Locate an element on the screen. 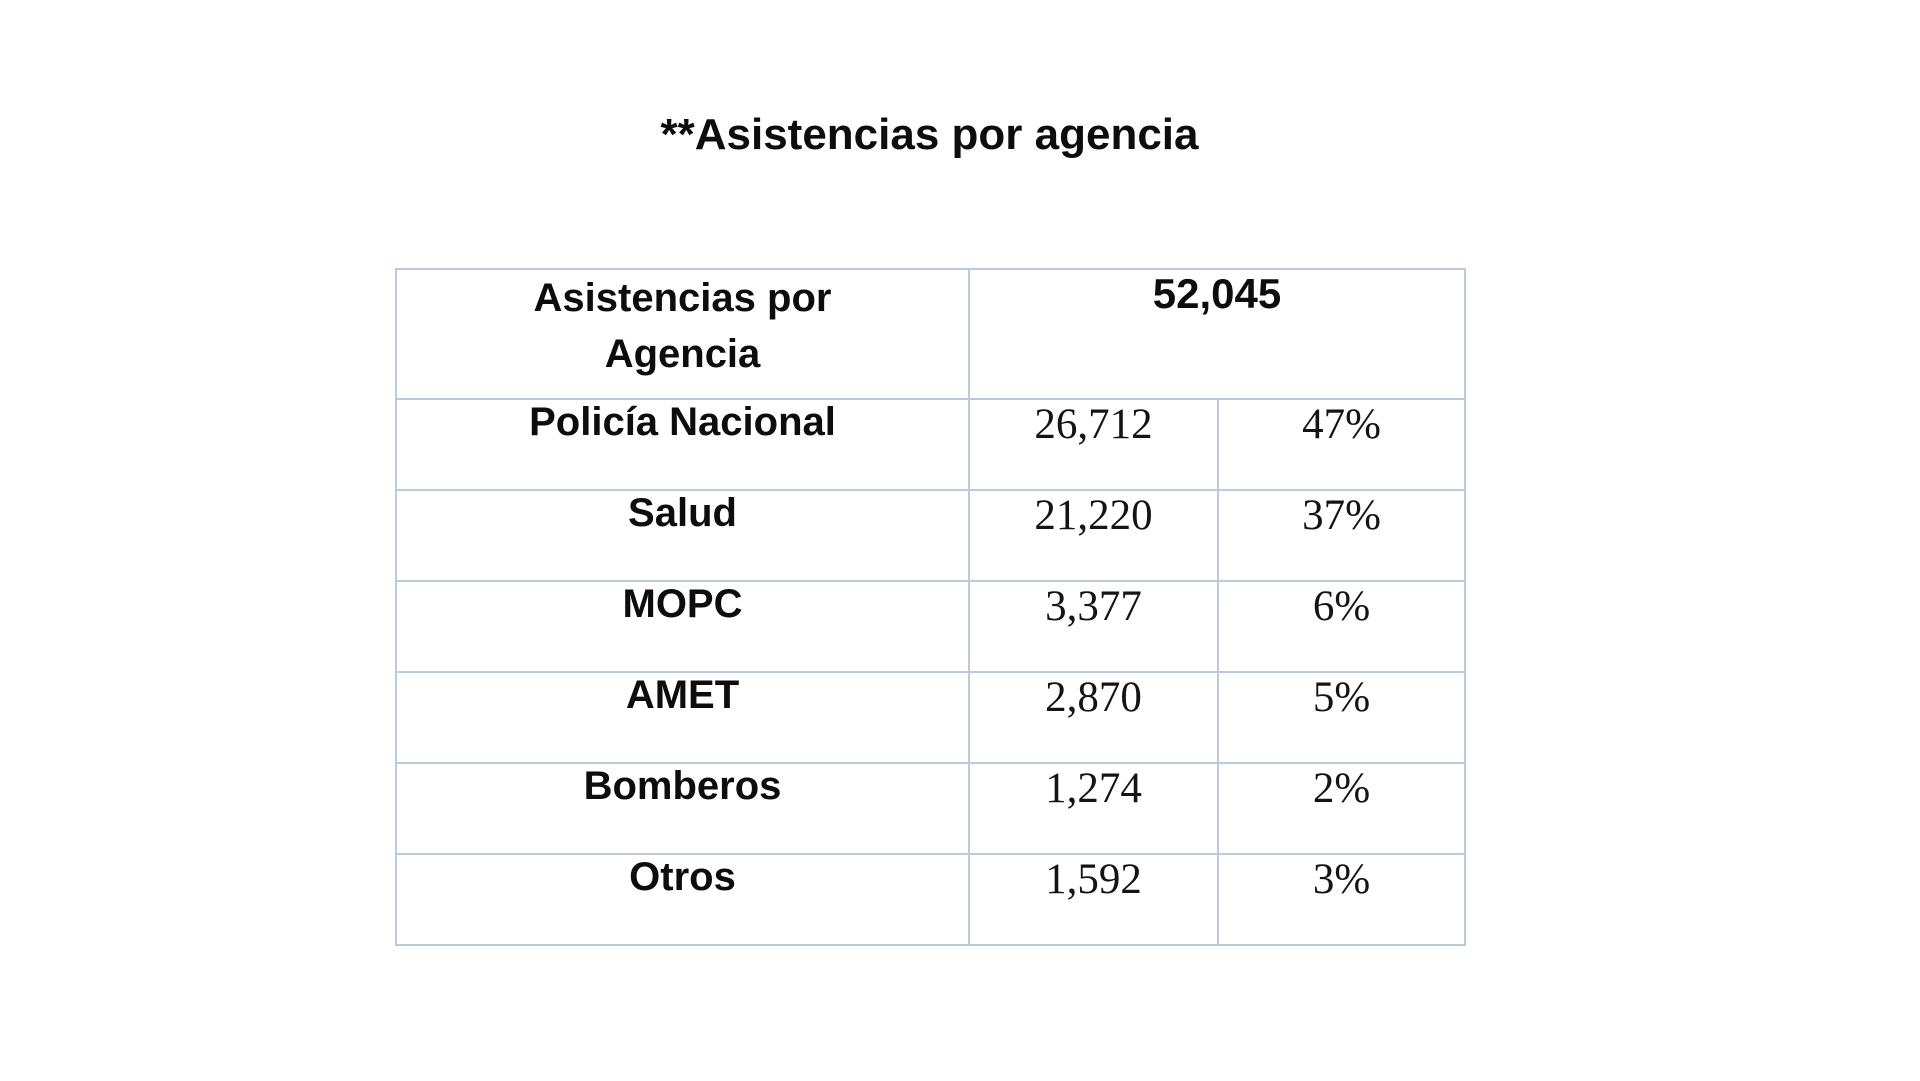 The height and width of the screenshot is (1081, 1920). count-cell: 26,712 is located at coordinates (1093, 444).